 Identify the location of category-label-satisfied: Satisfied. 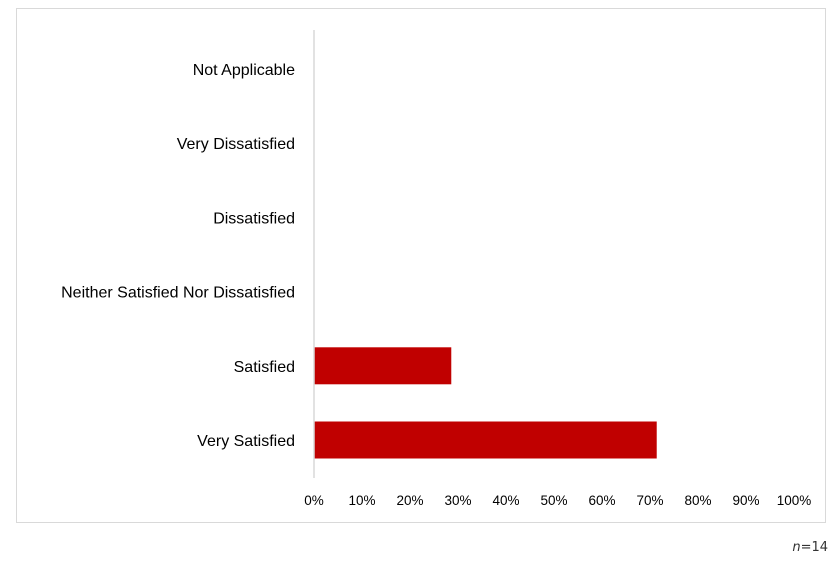
(264, 367).